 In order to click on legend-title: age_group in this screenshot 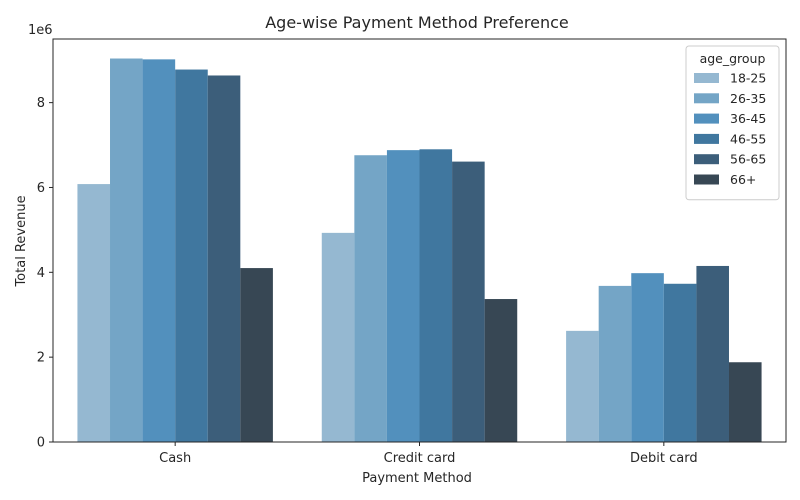, I will do `click(733, 58)`.